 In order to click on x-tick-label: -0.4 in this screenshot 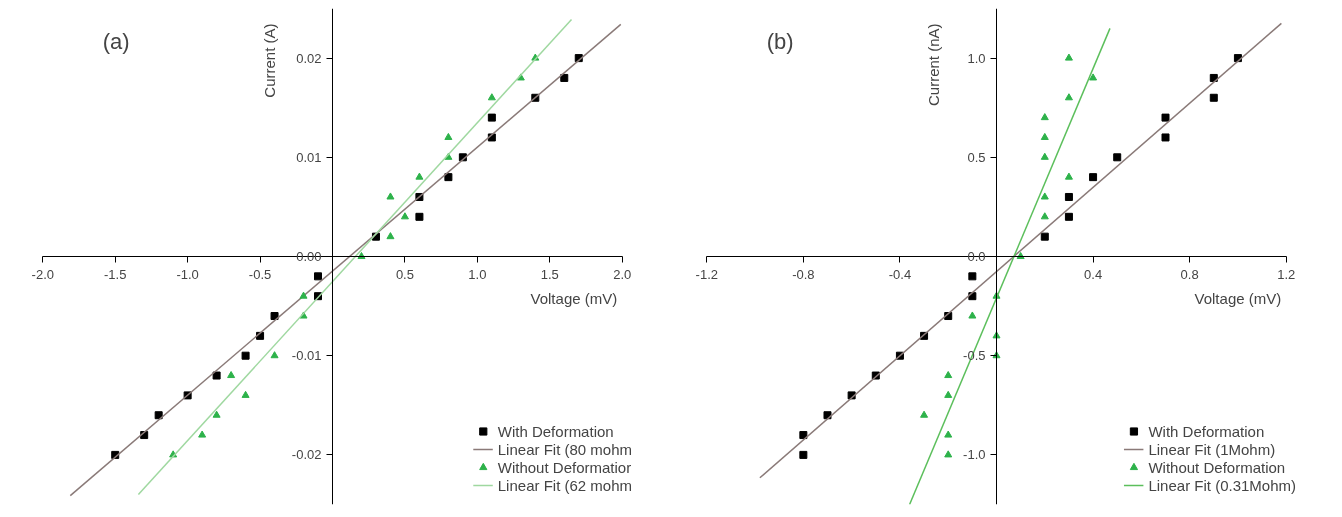, I will do `click(900, 274)`.